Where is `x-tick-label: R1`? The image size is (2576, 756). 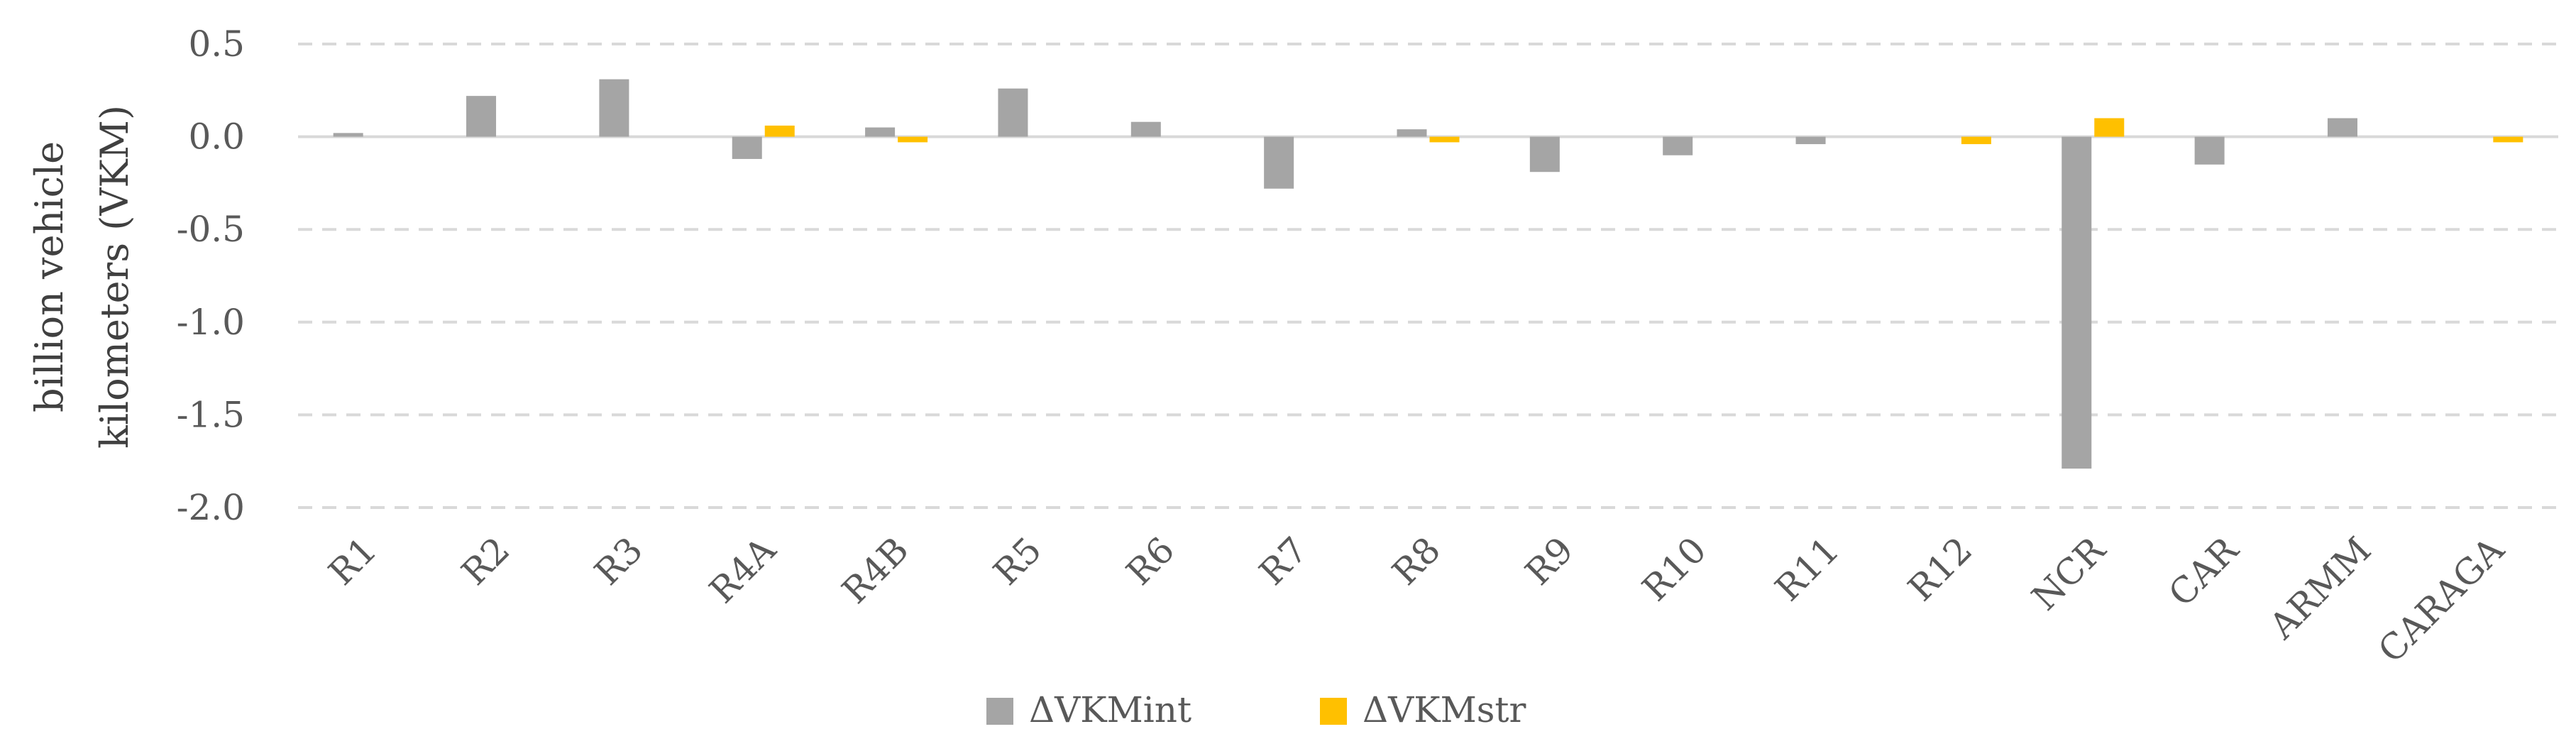
x-tick-label: R1 is located at coordinates (353, 561).